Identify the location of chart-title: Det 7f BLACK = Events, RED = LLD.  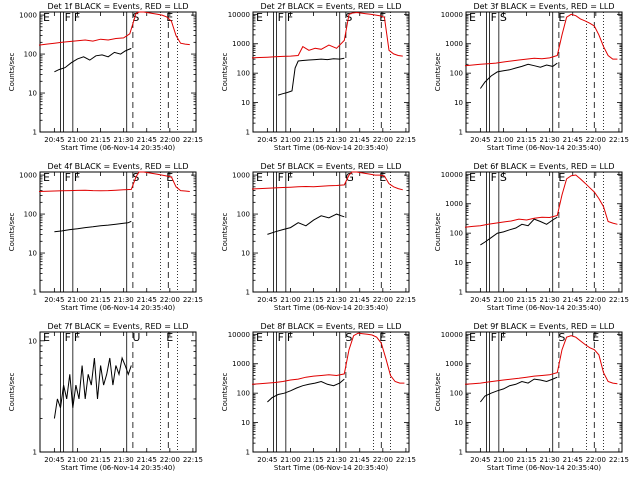
(117, 326).